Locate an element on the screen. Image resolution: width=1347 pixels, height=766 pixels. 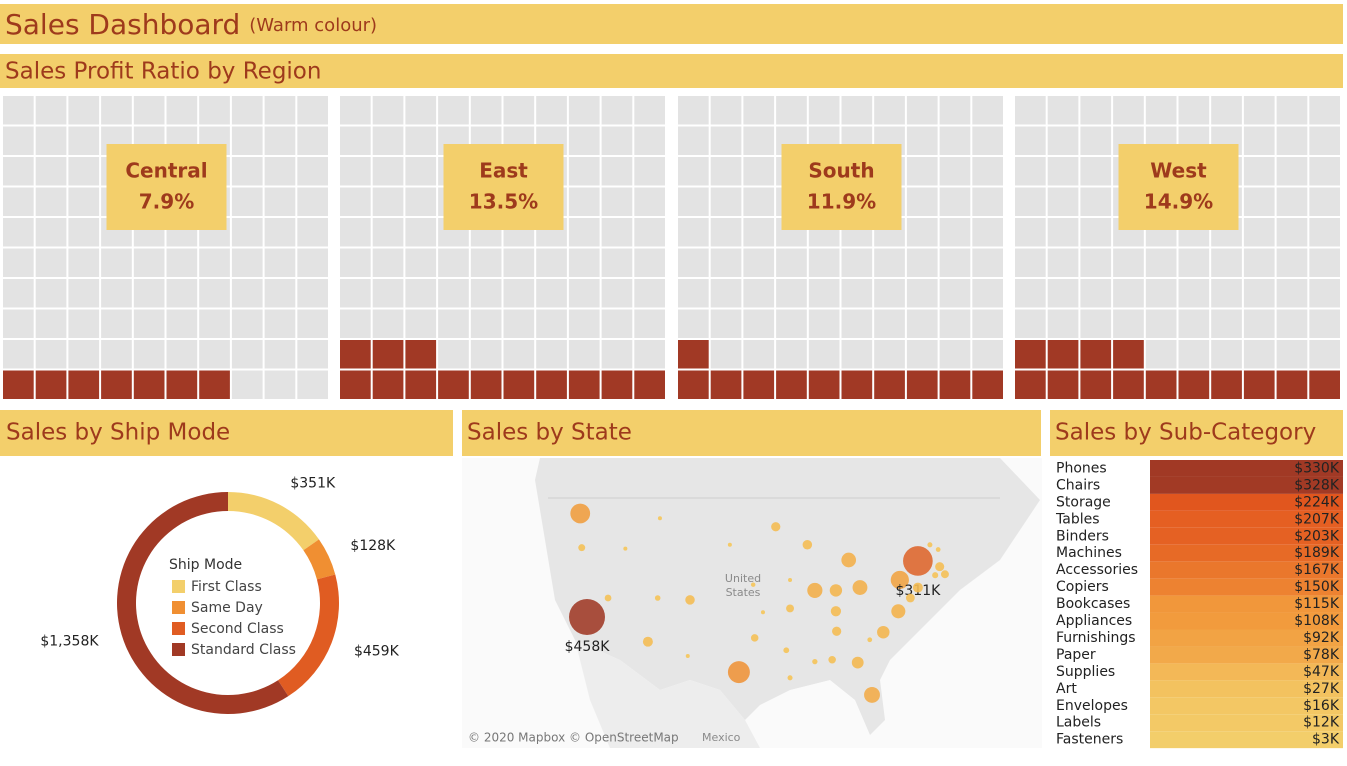
header-bar is located at coordinates (671, 71).